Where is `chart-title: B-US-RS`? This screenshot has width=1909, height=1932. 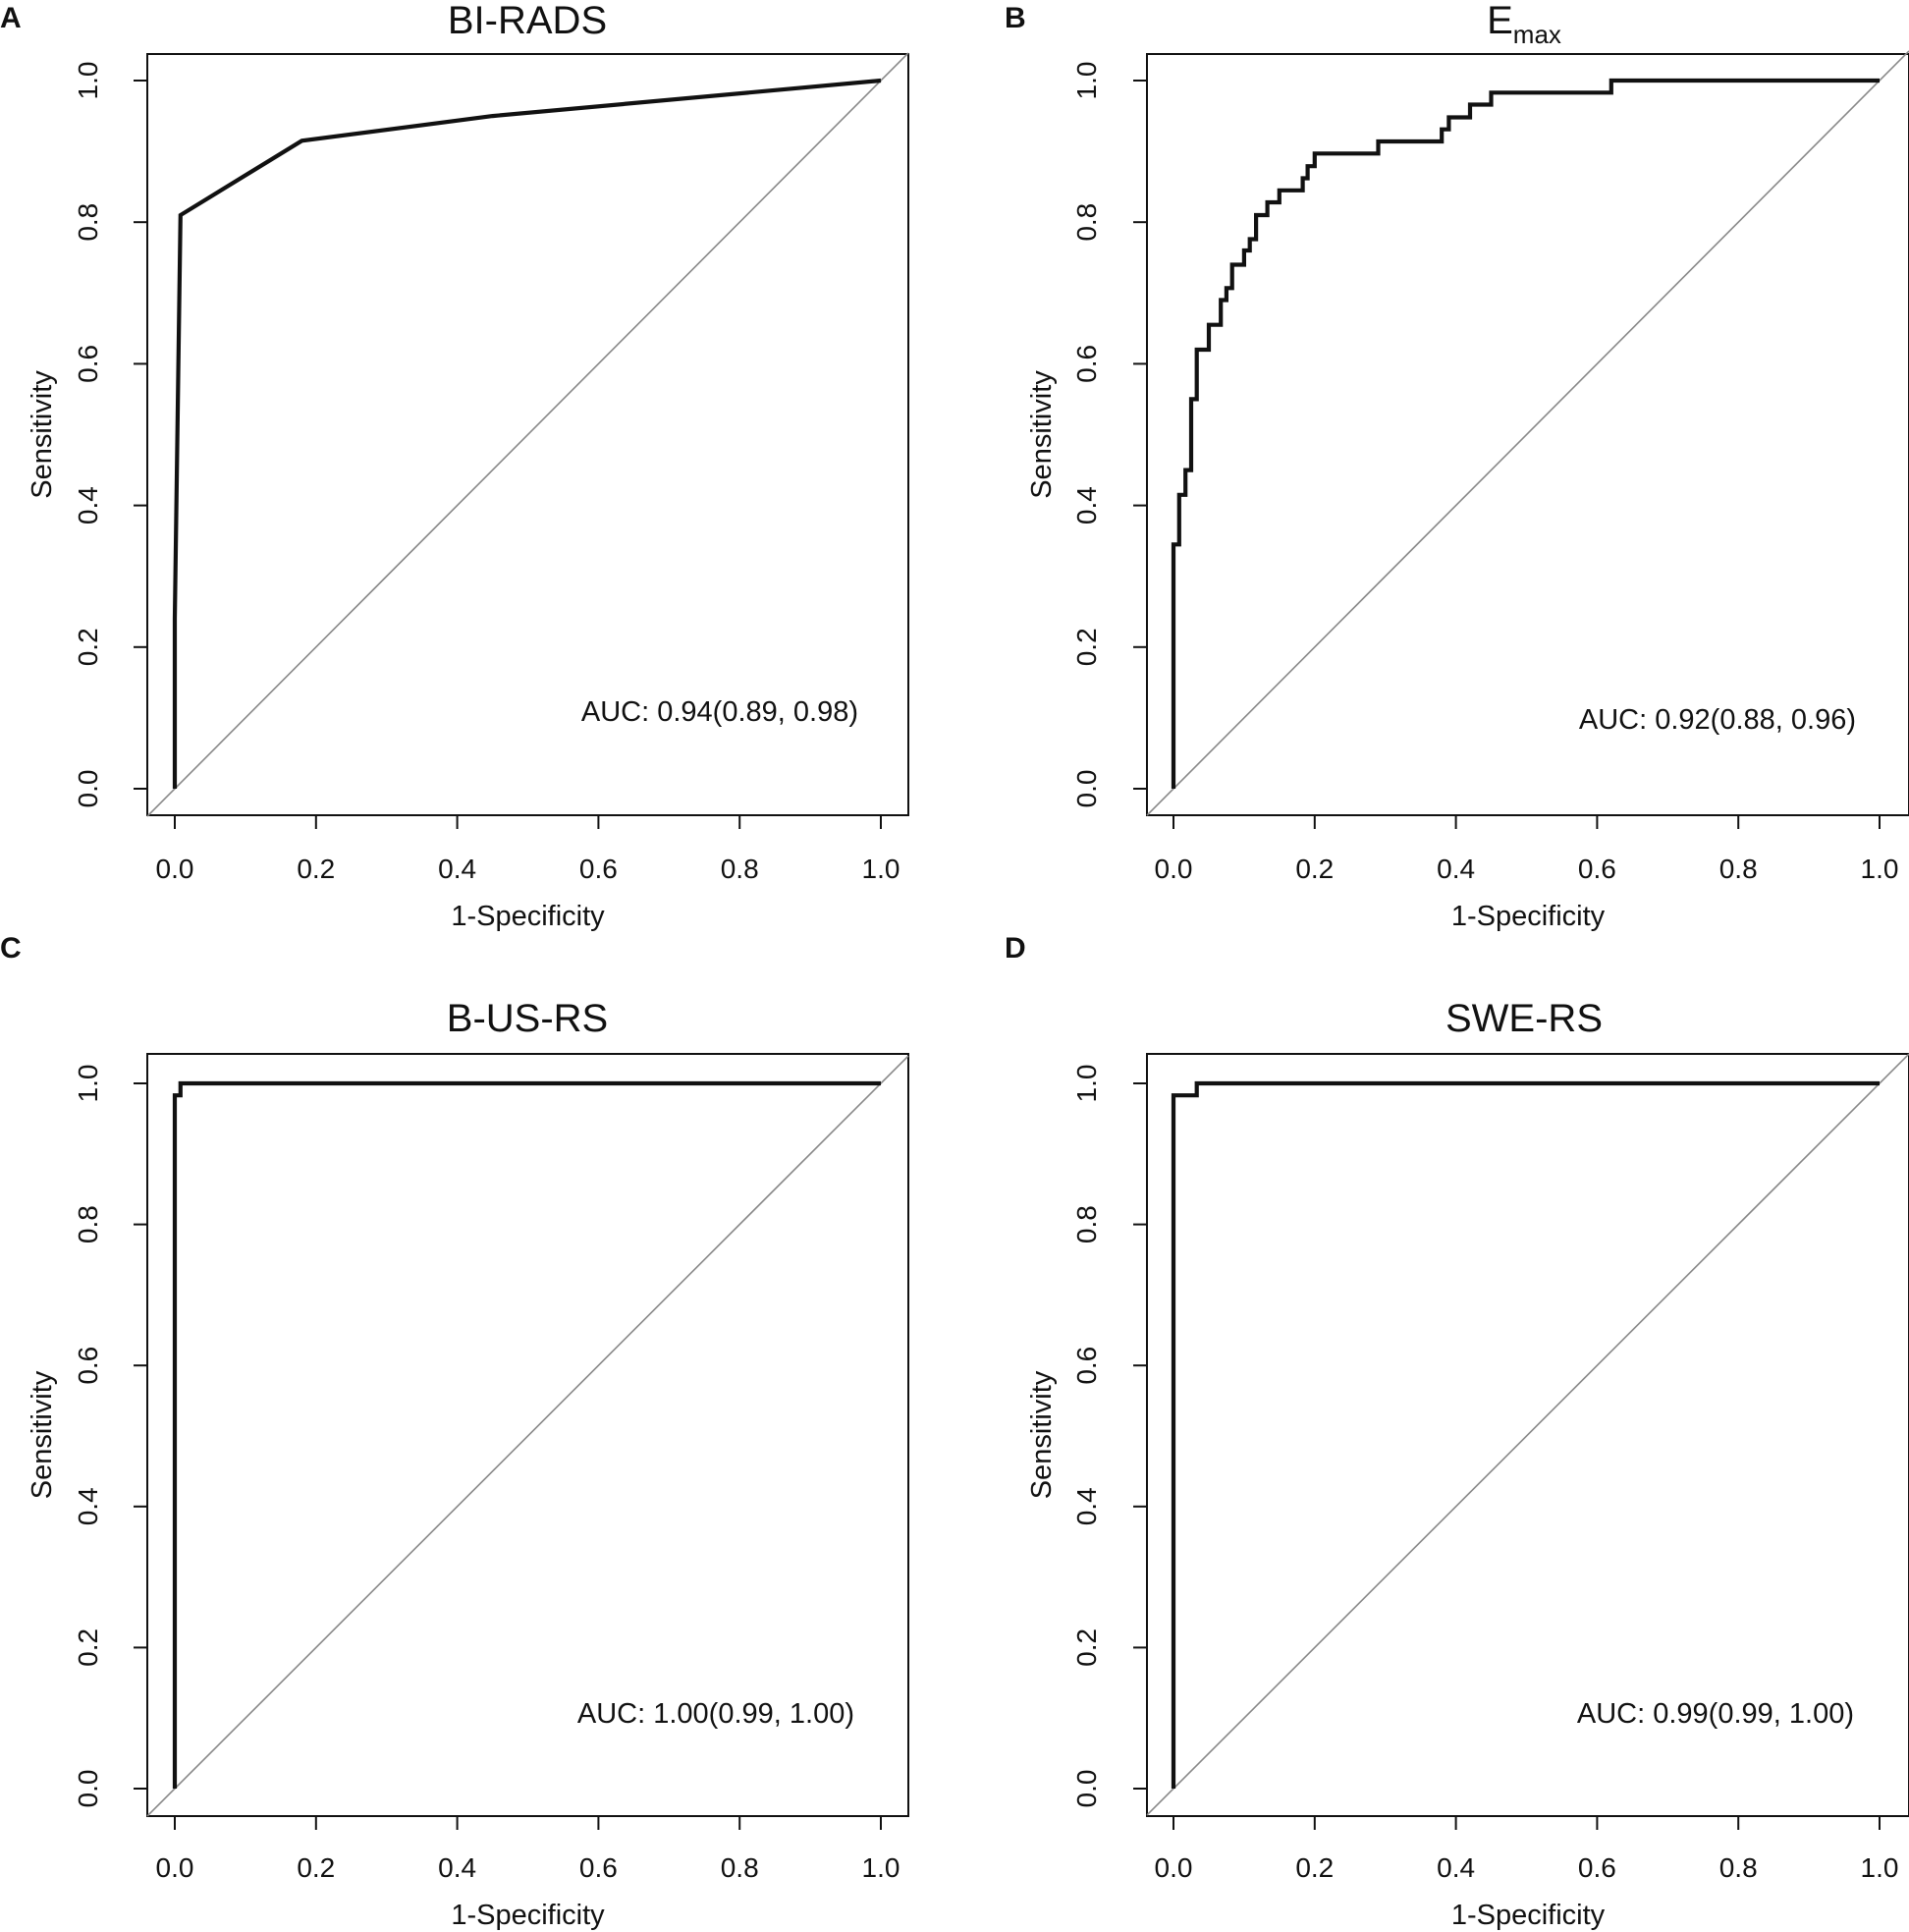
chart-title: B-US-RS is located at coordinates (527, 1018).